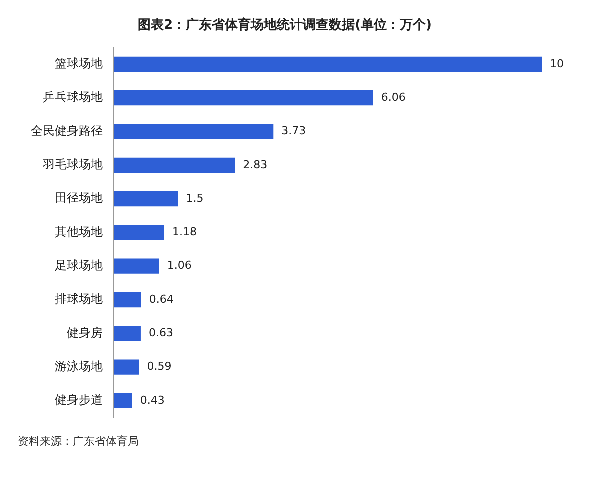 The width and height of the screenshot is (600, 480). Describe the element at coordinates (285, 25) in the screenshot. I see `chart-title: 图表2：广东省体育场地统计调查数据(单位：万个)` at that location.